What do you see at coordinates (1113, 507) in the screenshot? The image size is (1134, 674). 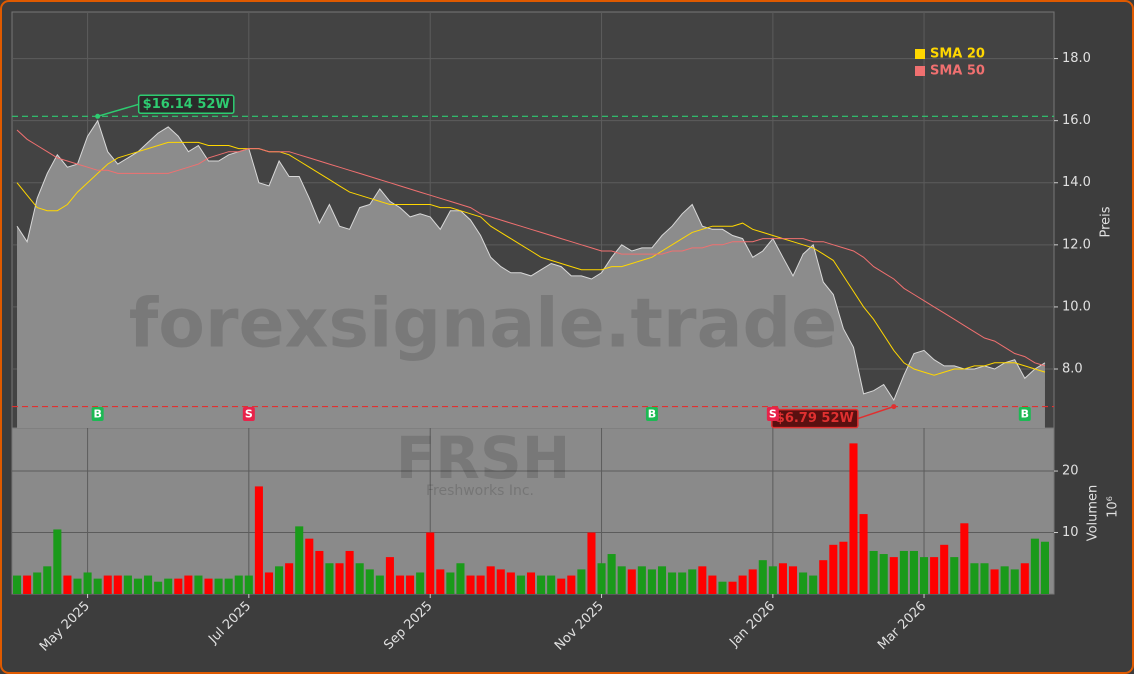 I see `y2-offset: 10⁶` at bounding box center [1113, 507].